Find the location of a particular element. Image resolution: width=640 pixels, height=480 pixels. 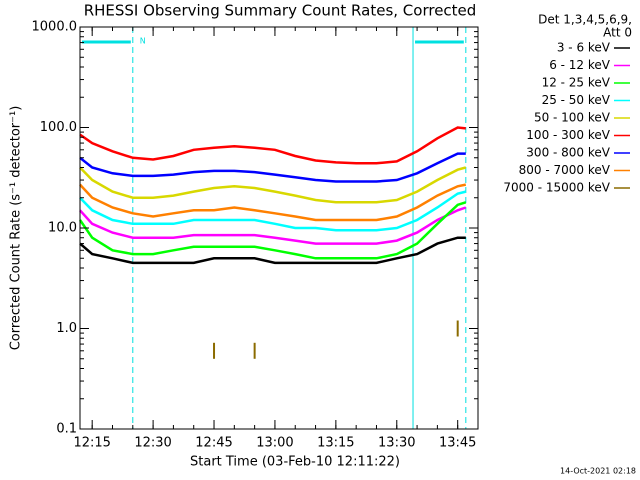

footer: 14-Oct-2021 02:18 is located at coordinates (598, 471).